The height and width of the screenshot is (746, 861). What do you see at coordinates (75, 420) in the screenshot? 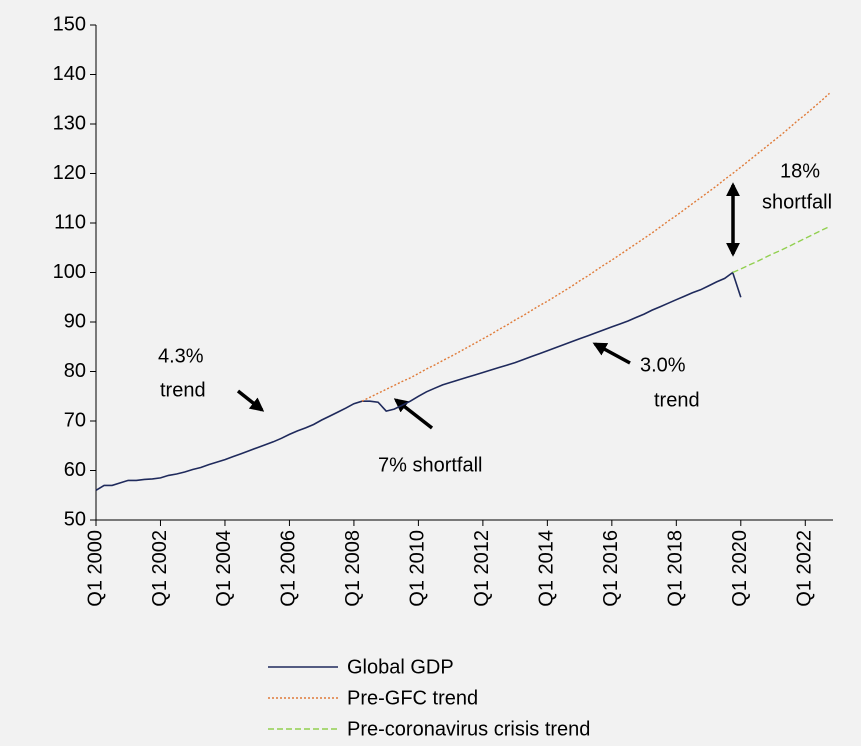
I see `y-tick-label: 70` at bounding box center [75, 420].